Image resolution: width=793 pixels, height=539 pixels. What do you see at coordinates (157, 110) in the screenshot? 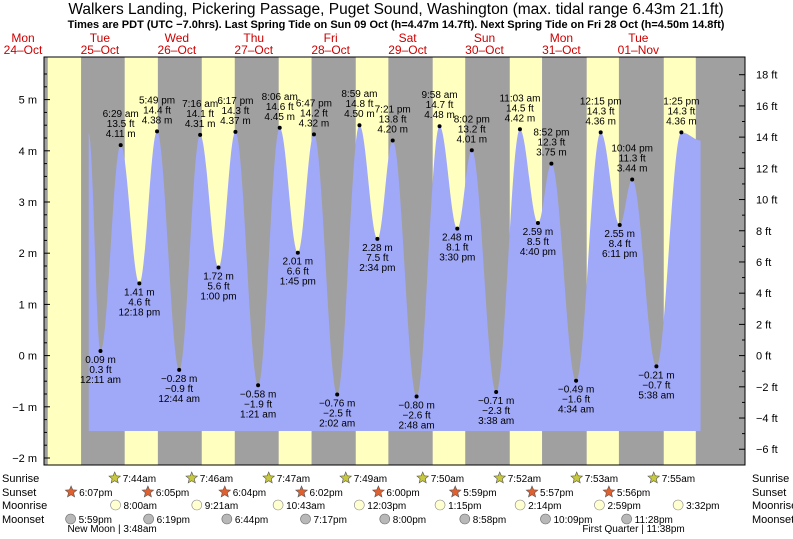
I see `tide-height-ft: 14.4 ft` at bounding box center [157, 110].